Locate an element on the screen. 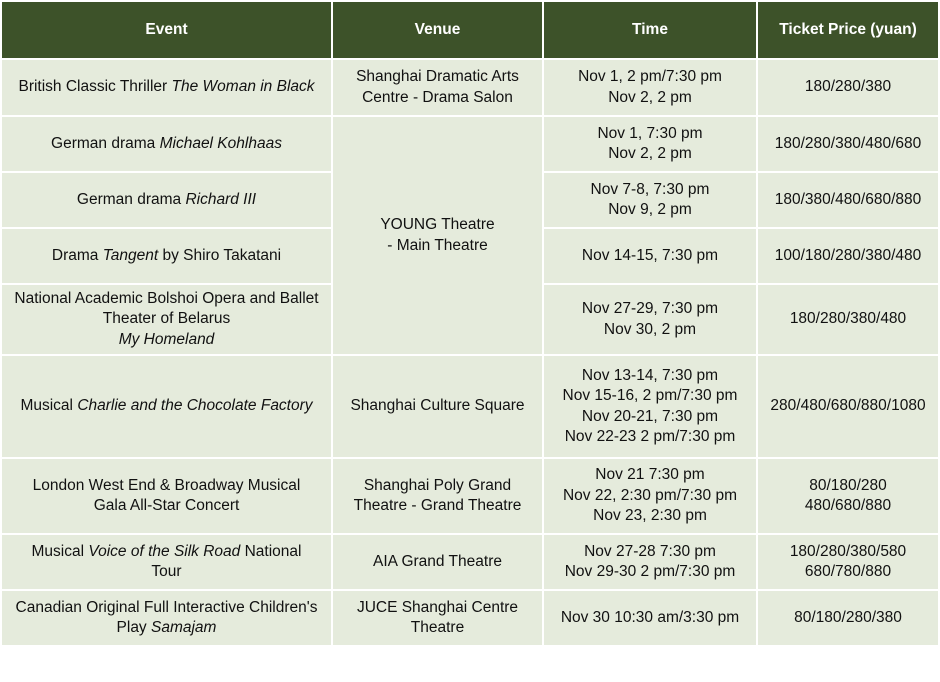 Image resolution: width=940 pixels, height=682 pixels. time-cell-line: Nov 15-16, 2 pm/7:30 pm is located at coordinates (650, 395).